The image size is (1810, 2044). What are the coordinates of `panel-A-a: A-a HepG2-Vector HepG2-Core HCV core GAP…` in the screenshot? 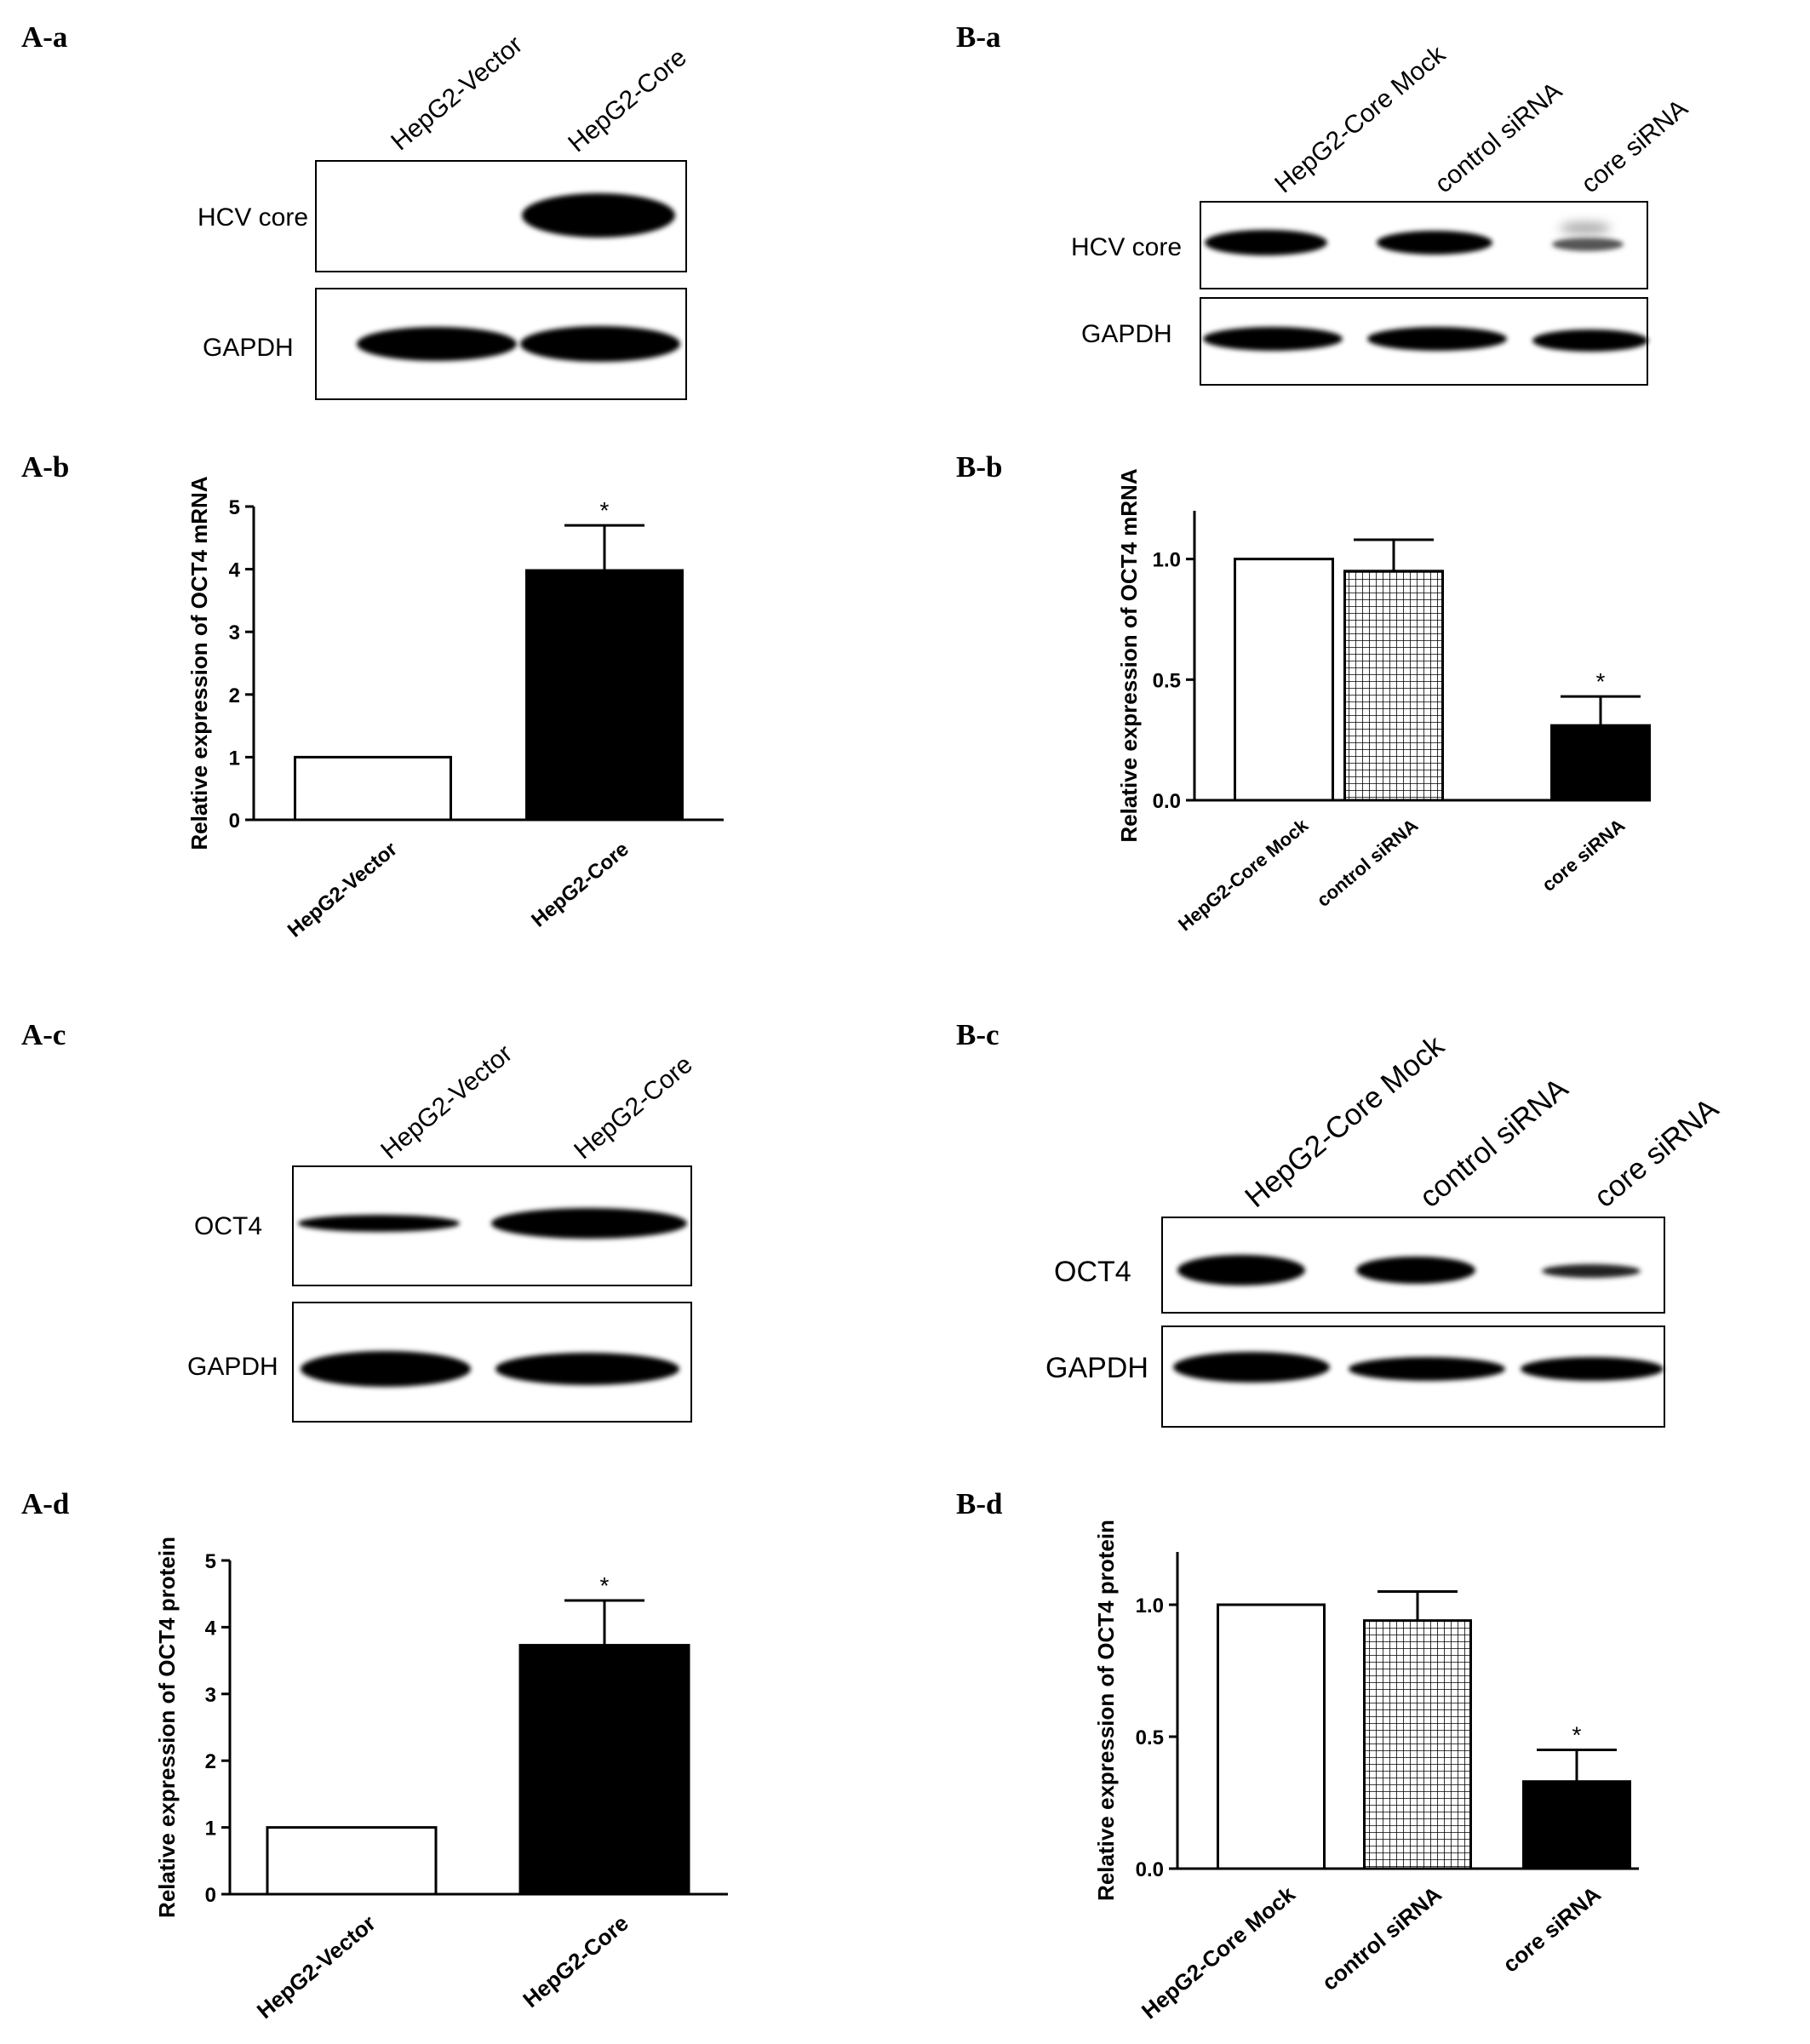 It's located at (356, 210).